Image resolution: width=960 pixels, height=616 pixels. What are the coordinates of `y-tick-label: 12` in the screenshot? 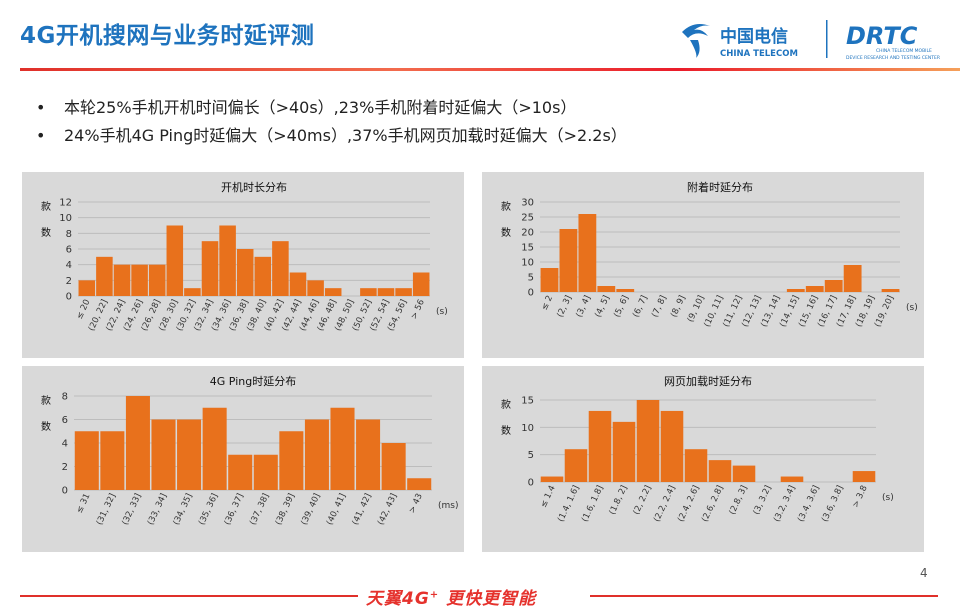 It's located at (65, 203).